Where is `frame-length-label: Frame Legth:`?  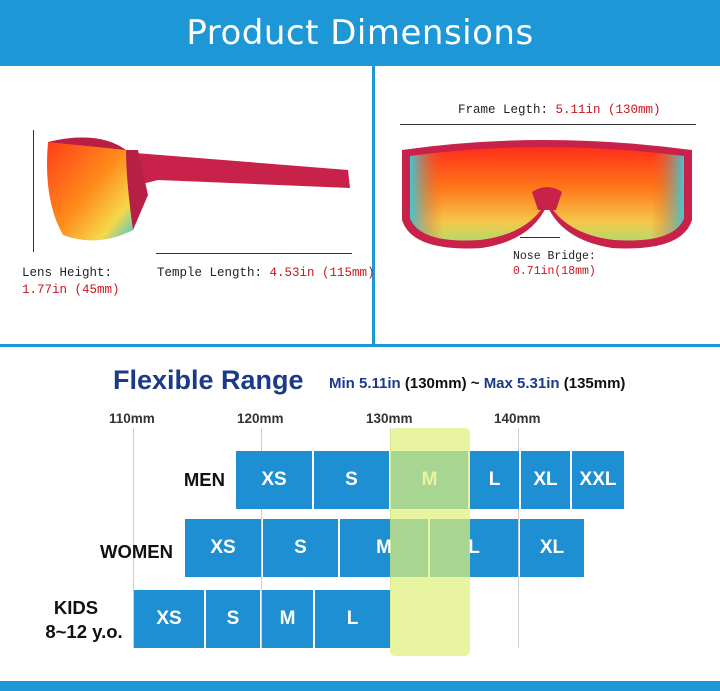
frame-length-label: Frame Legth: is located at coordinates (503, 110).